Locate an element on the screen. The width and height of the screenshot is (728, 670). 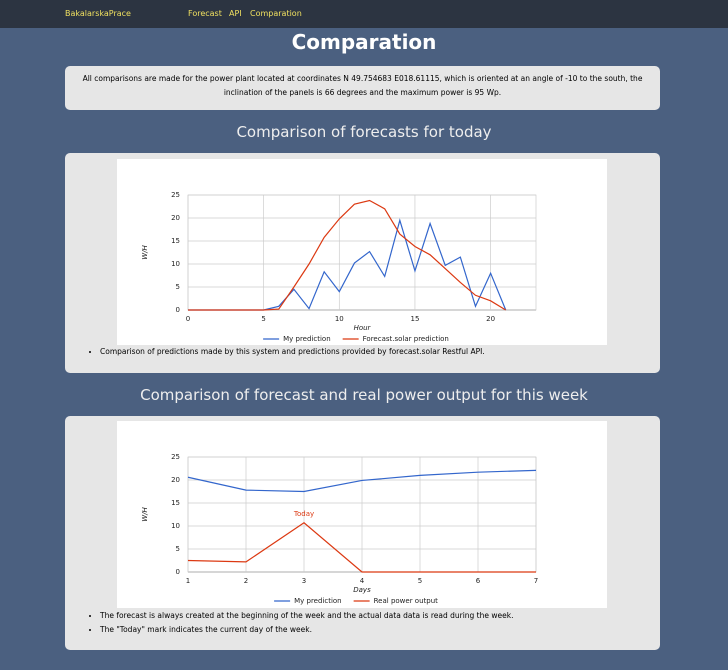
navbar: BakalarskaPrace Forecast API Comparation is located at coordinates (364, 14).